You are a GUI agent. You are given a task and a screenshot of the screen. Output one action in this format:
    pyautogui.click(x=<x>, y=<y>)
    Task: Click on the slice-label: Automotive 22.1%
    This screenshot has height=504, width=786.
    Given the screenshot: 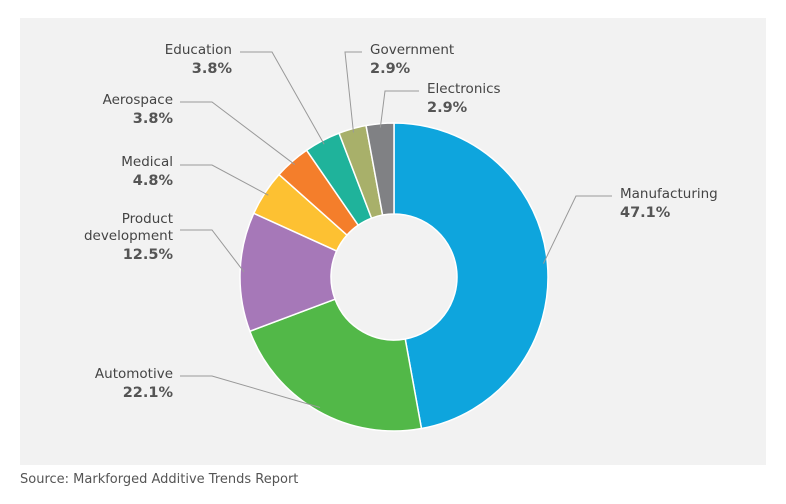 What is the action you would take?
    pyautogui.click(x=134, y=384)
    